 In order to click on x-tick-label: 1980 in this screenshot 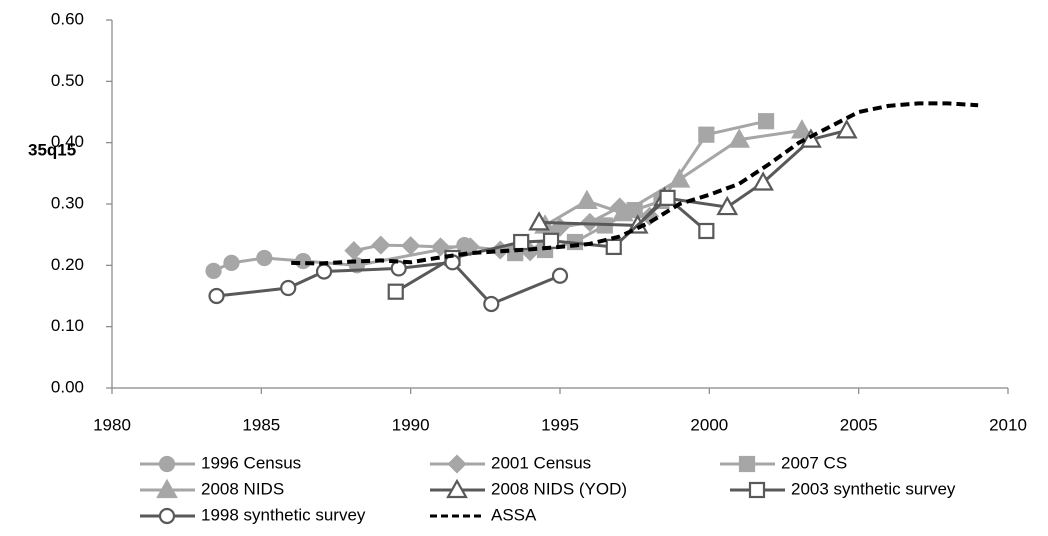, I will do `click(112, 424)`.